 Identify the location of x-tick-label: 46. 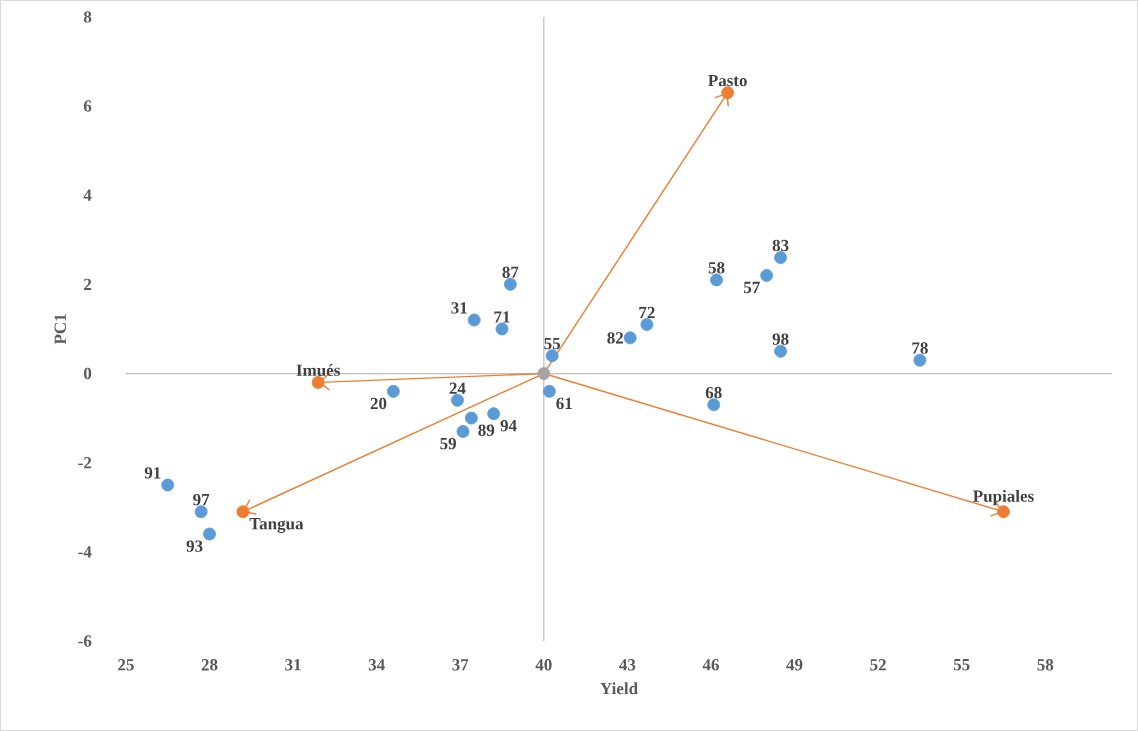
(710, 665).